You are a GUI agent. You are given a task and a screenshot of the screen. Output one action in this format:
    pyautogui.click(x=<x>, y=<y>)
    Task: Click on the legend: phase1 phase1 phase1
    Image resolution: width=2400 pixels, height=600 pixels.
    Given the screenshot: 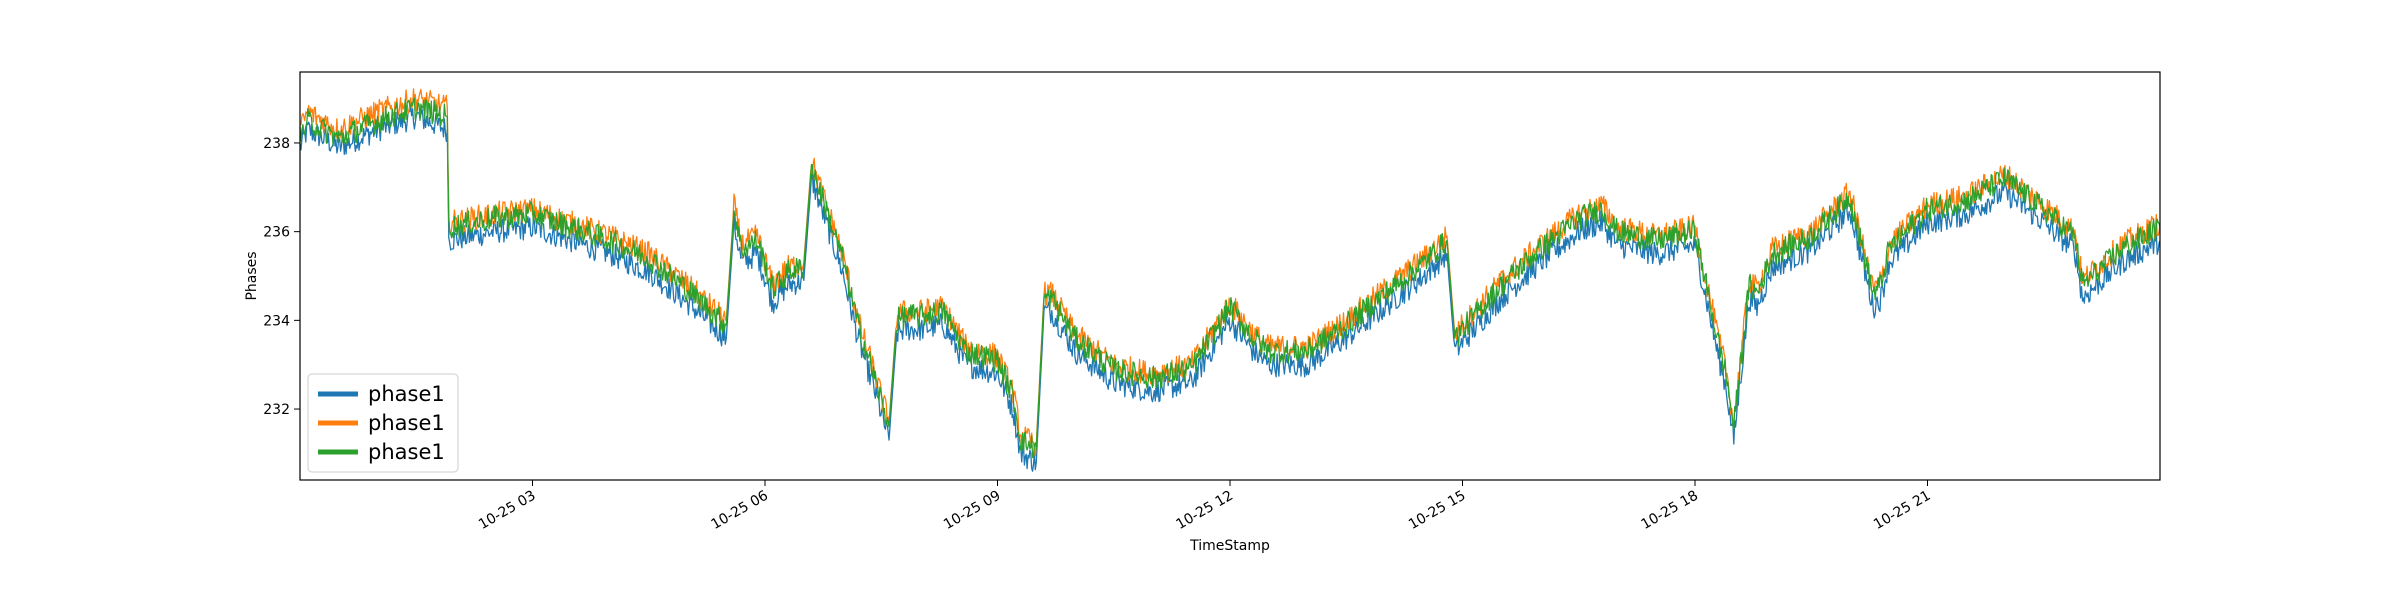 What is the action you would take?
    pyautogui.click(x=383, y=423)
    